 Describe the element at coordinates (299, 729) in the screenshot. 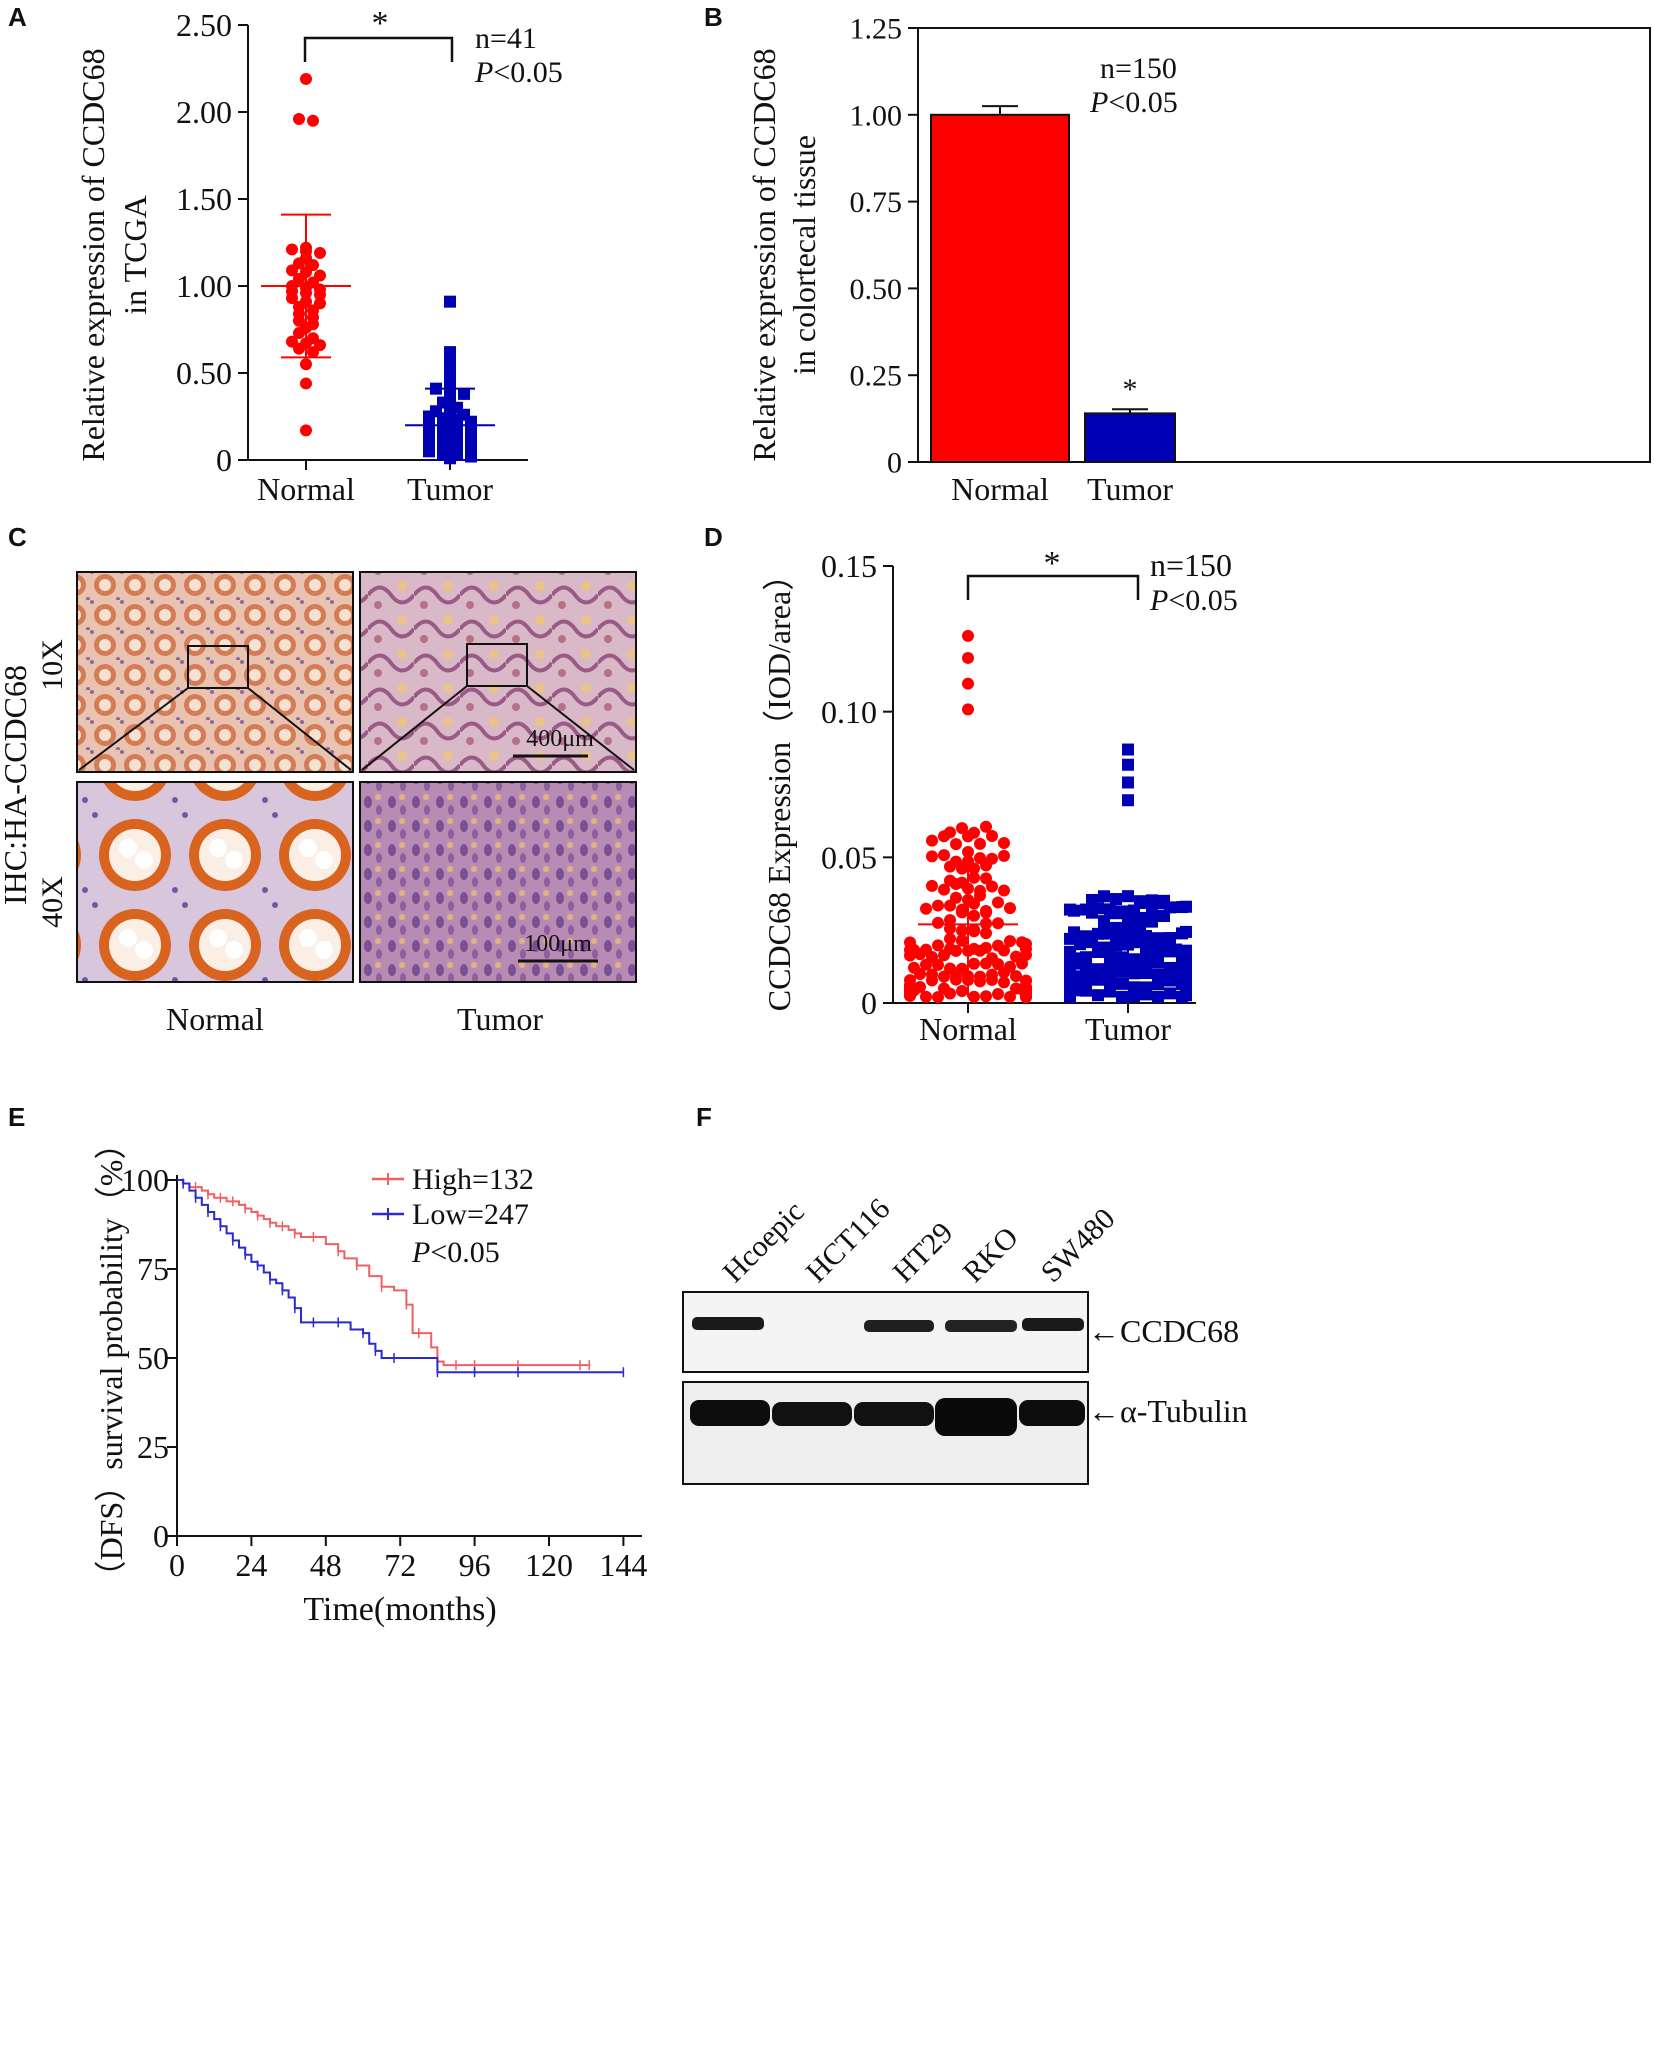

I see `zoom-line-normal-right` at that location.